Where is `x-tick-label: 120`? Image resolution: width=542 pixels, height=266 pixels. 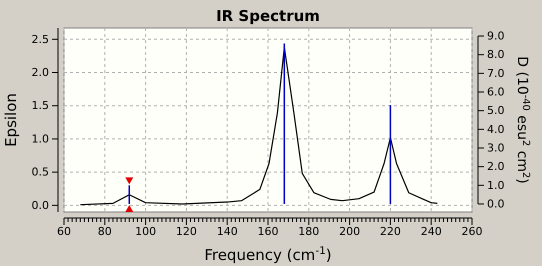
x-tick-label: 120 is located at coordinates (186, 231).